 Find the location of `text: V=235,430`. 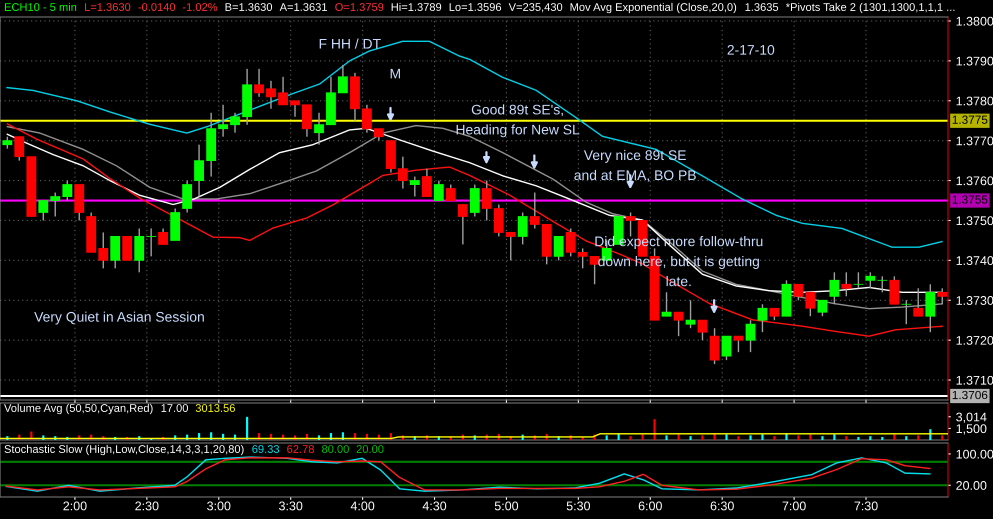

text: V=235,430 is located at coordinates (535, 7).